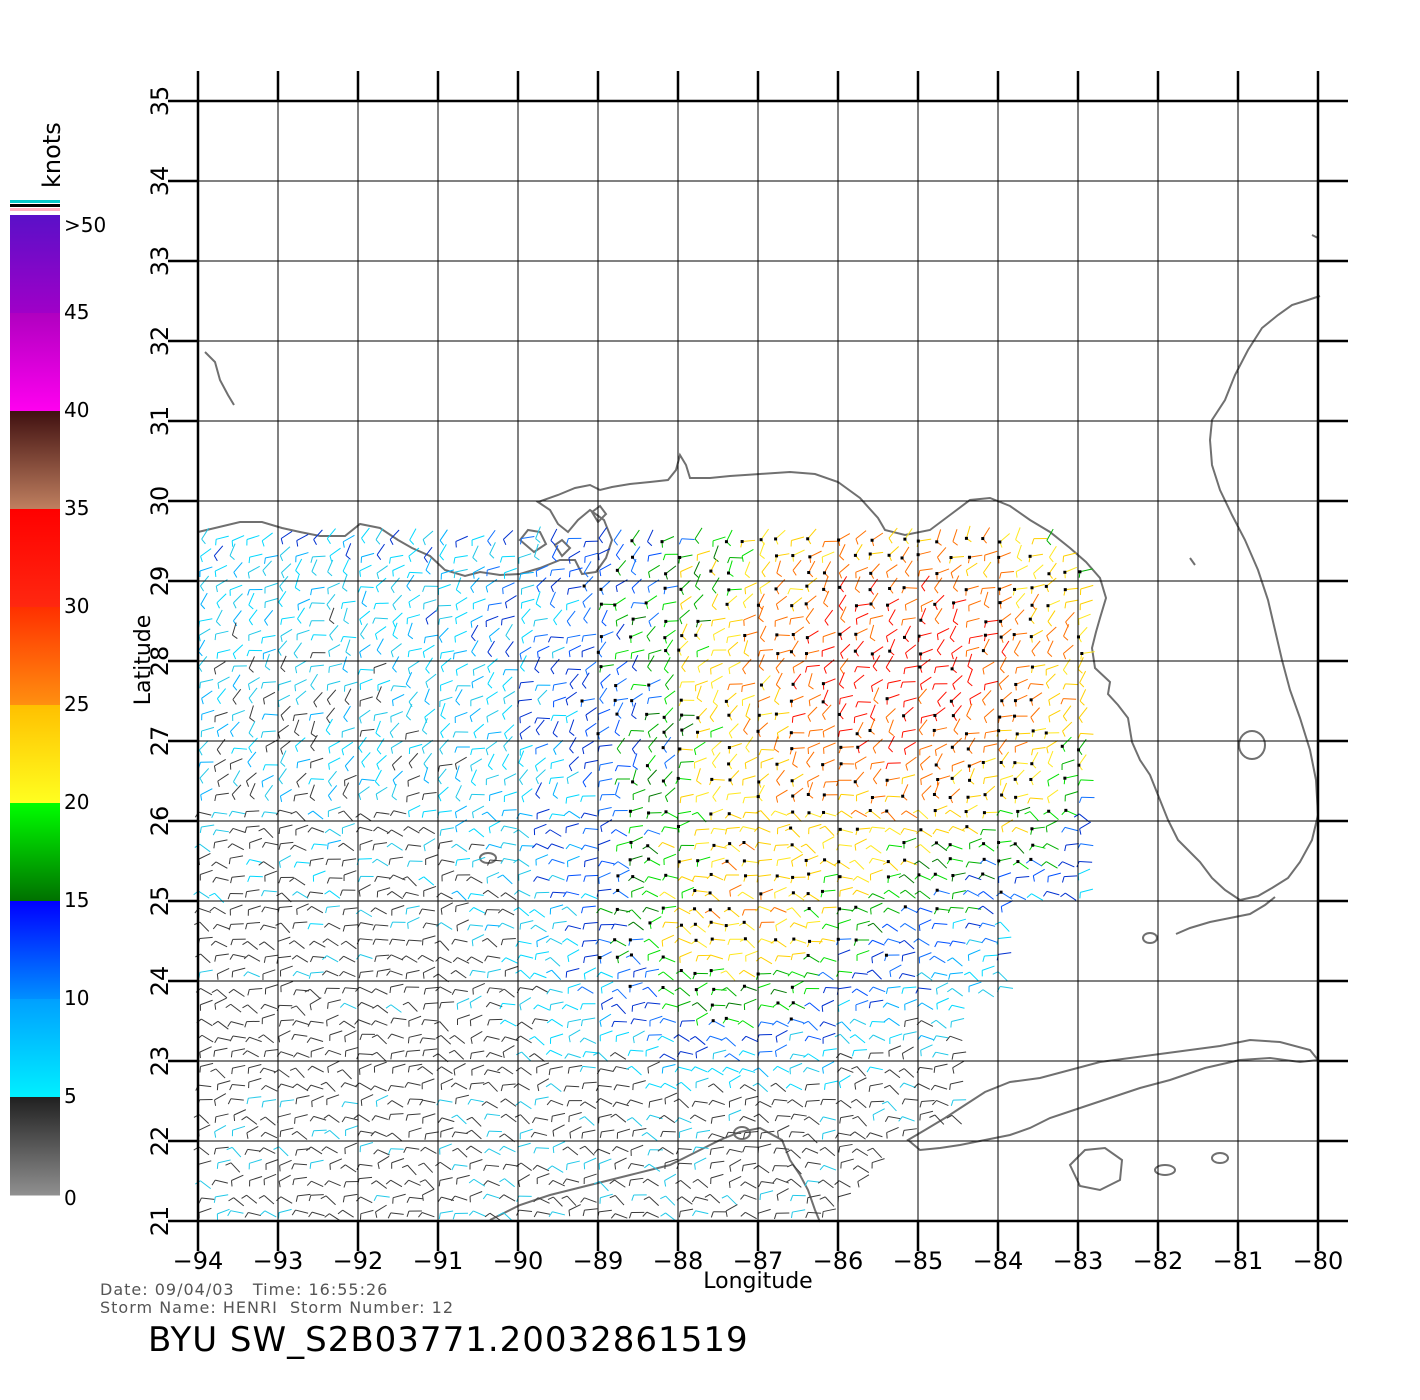  Describe the element at coordinates (277, 1307) in the screenshot. I see `storm-line: Storm Name: HENRI Storm Number: 12` at that location.